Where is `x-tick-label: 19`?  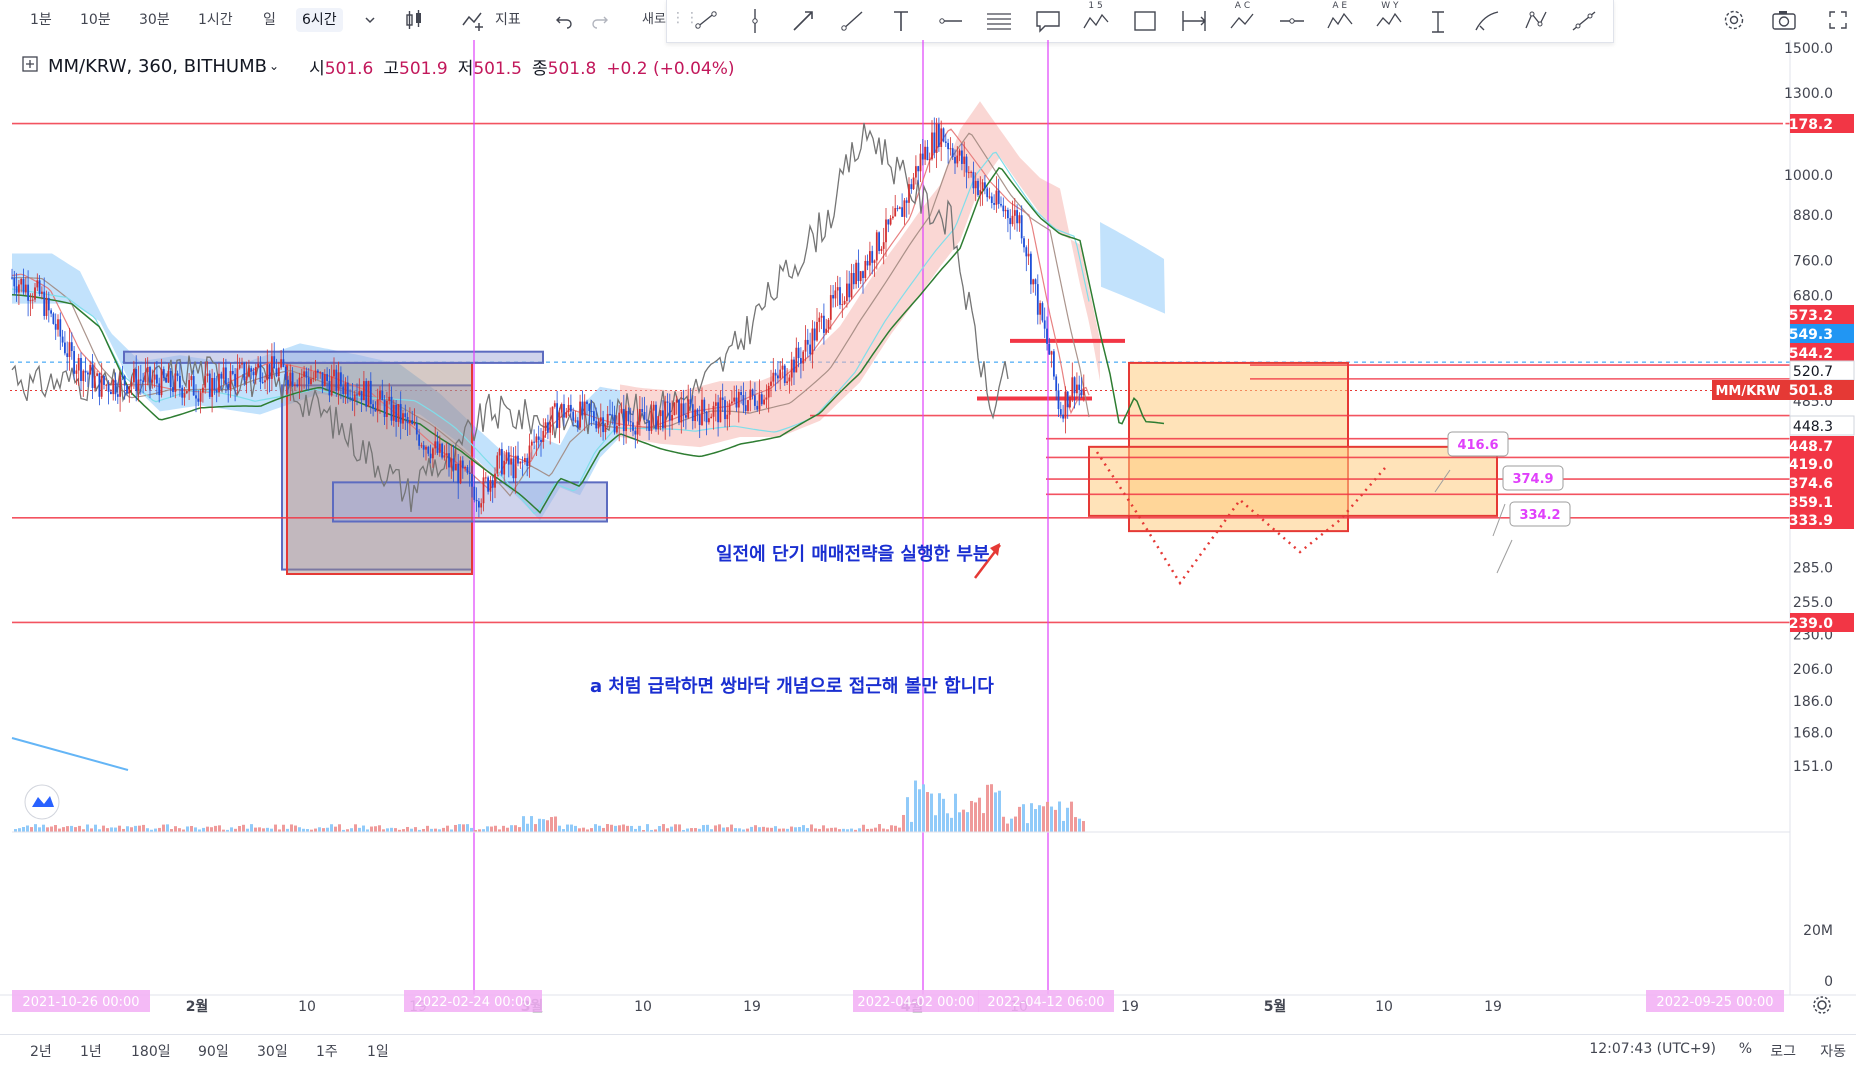 x-tick-label: 19 is located at coordinates (1130, 1007).